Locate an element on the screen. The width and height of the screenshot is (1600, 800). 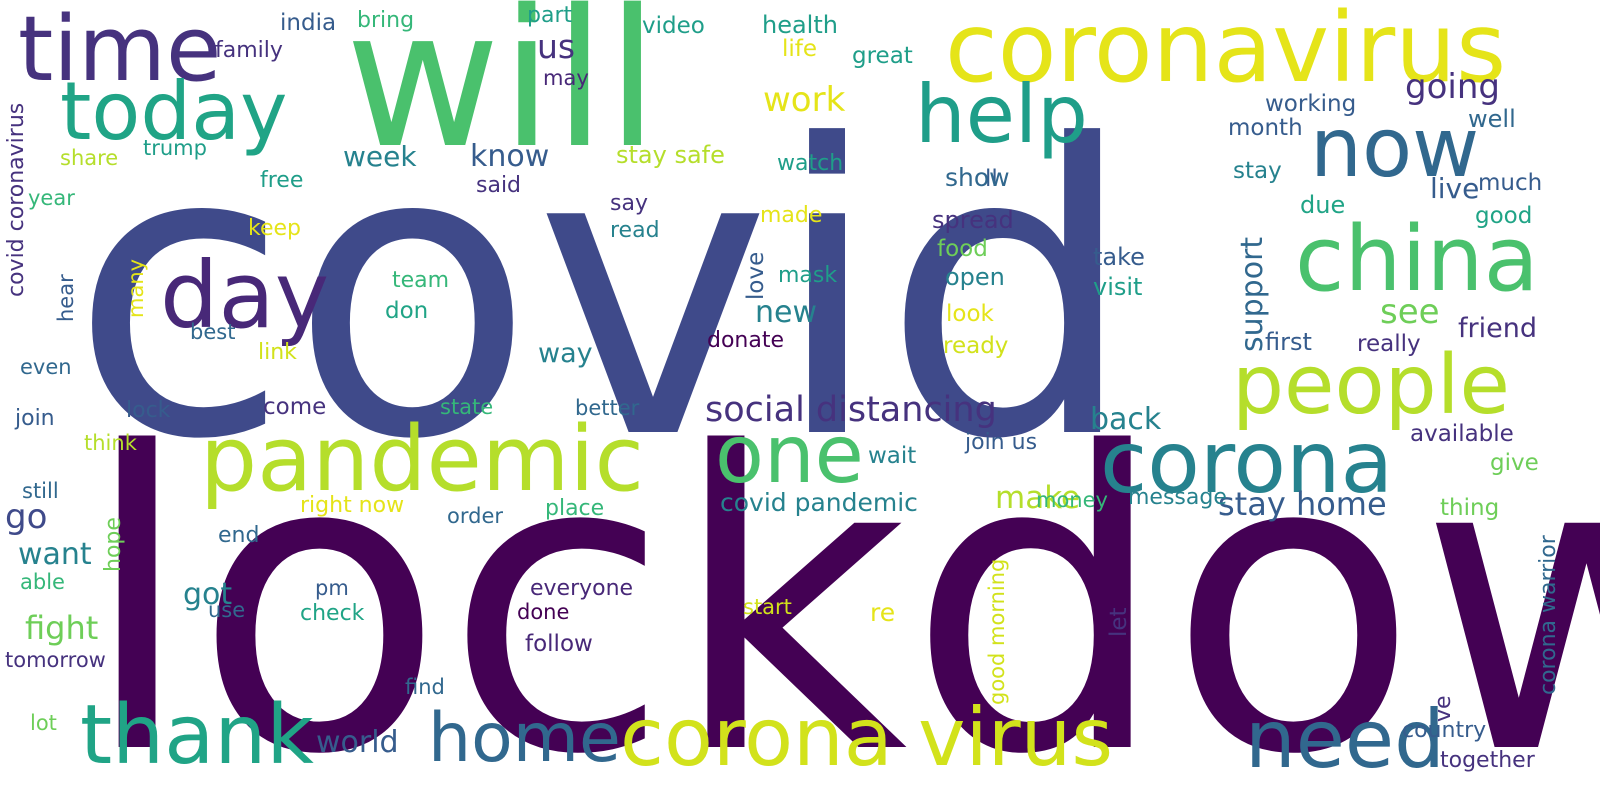
word-going: going is located at coordinates (1452, 87).